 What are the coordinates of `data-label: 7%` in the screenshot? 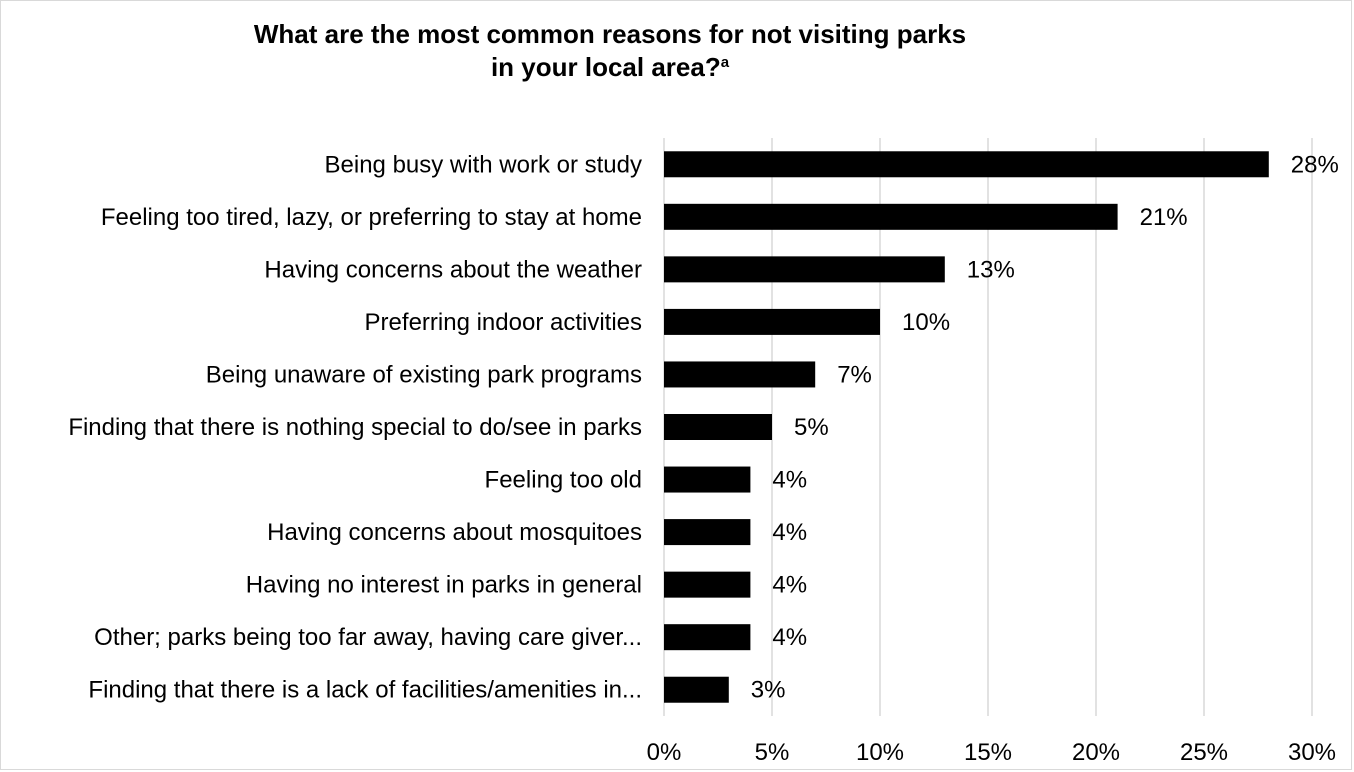 It's located at (854, 374).